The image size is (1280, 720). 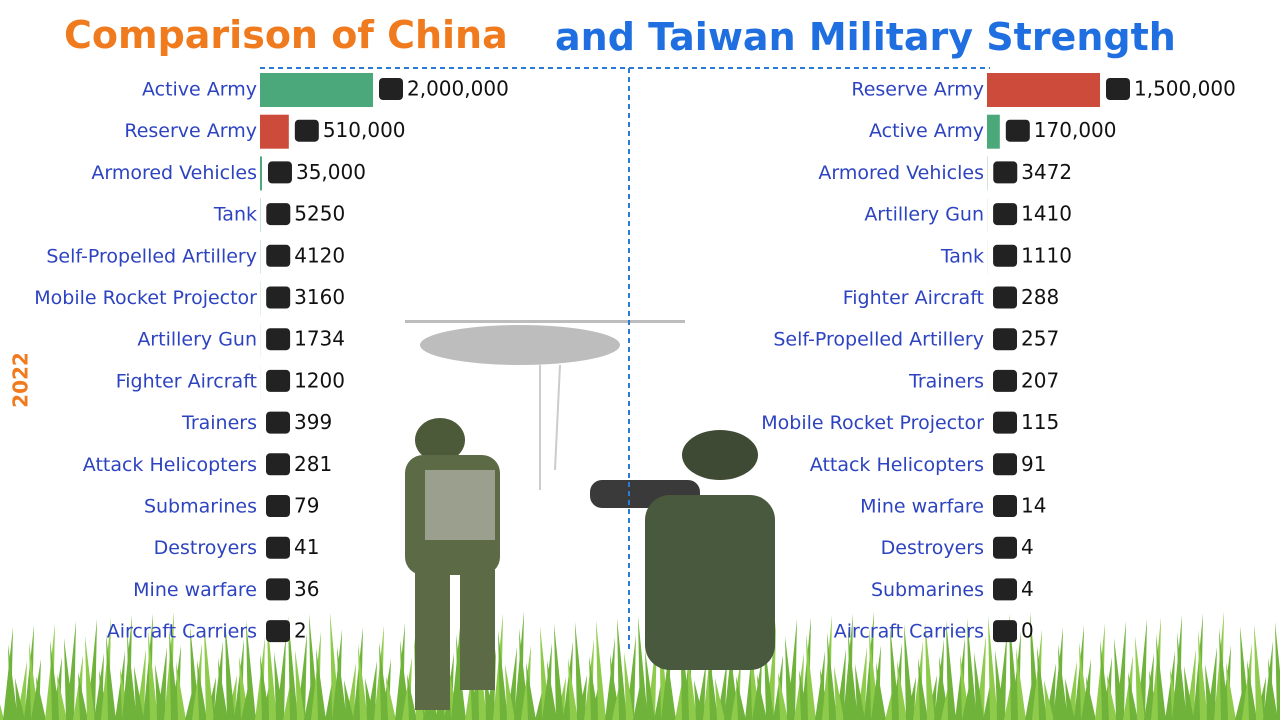 I want to click on value-label: 3160, so click(x=319, y=297).